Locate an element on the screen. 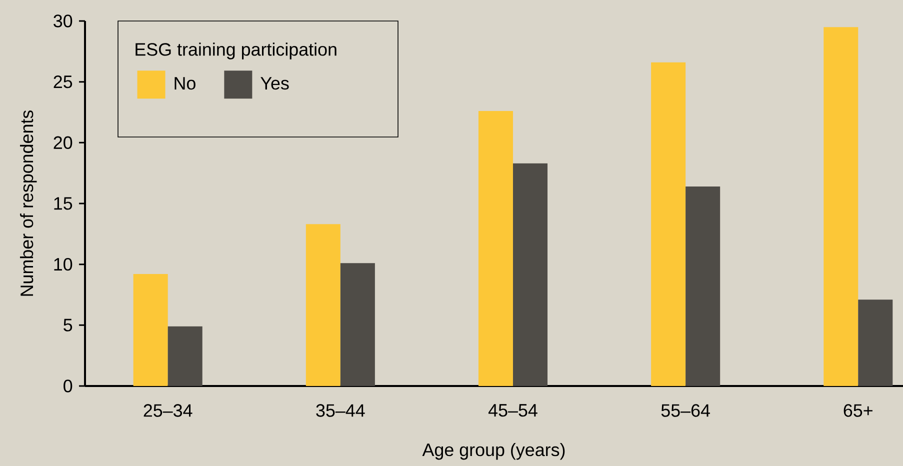  y-tick-label: 15 is located at coordinates (63, 203).